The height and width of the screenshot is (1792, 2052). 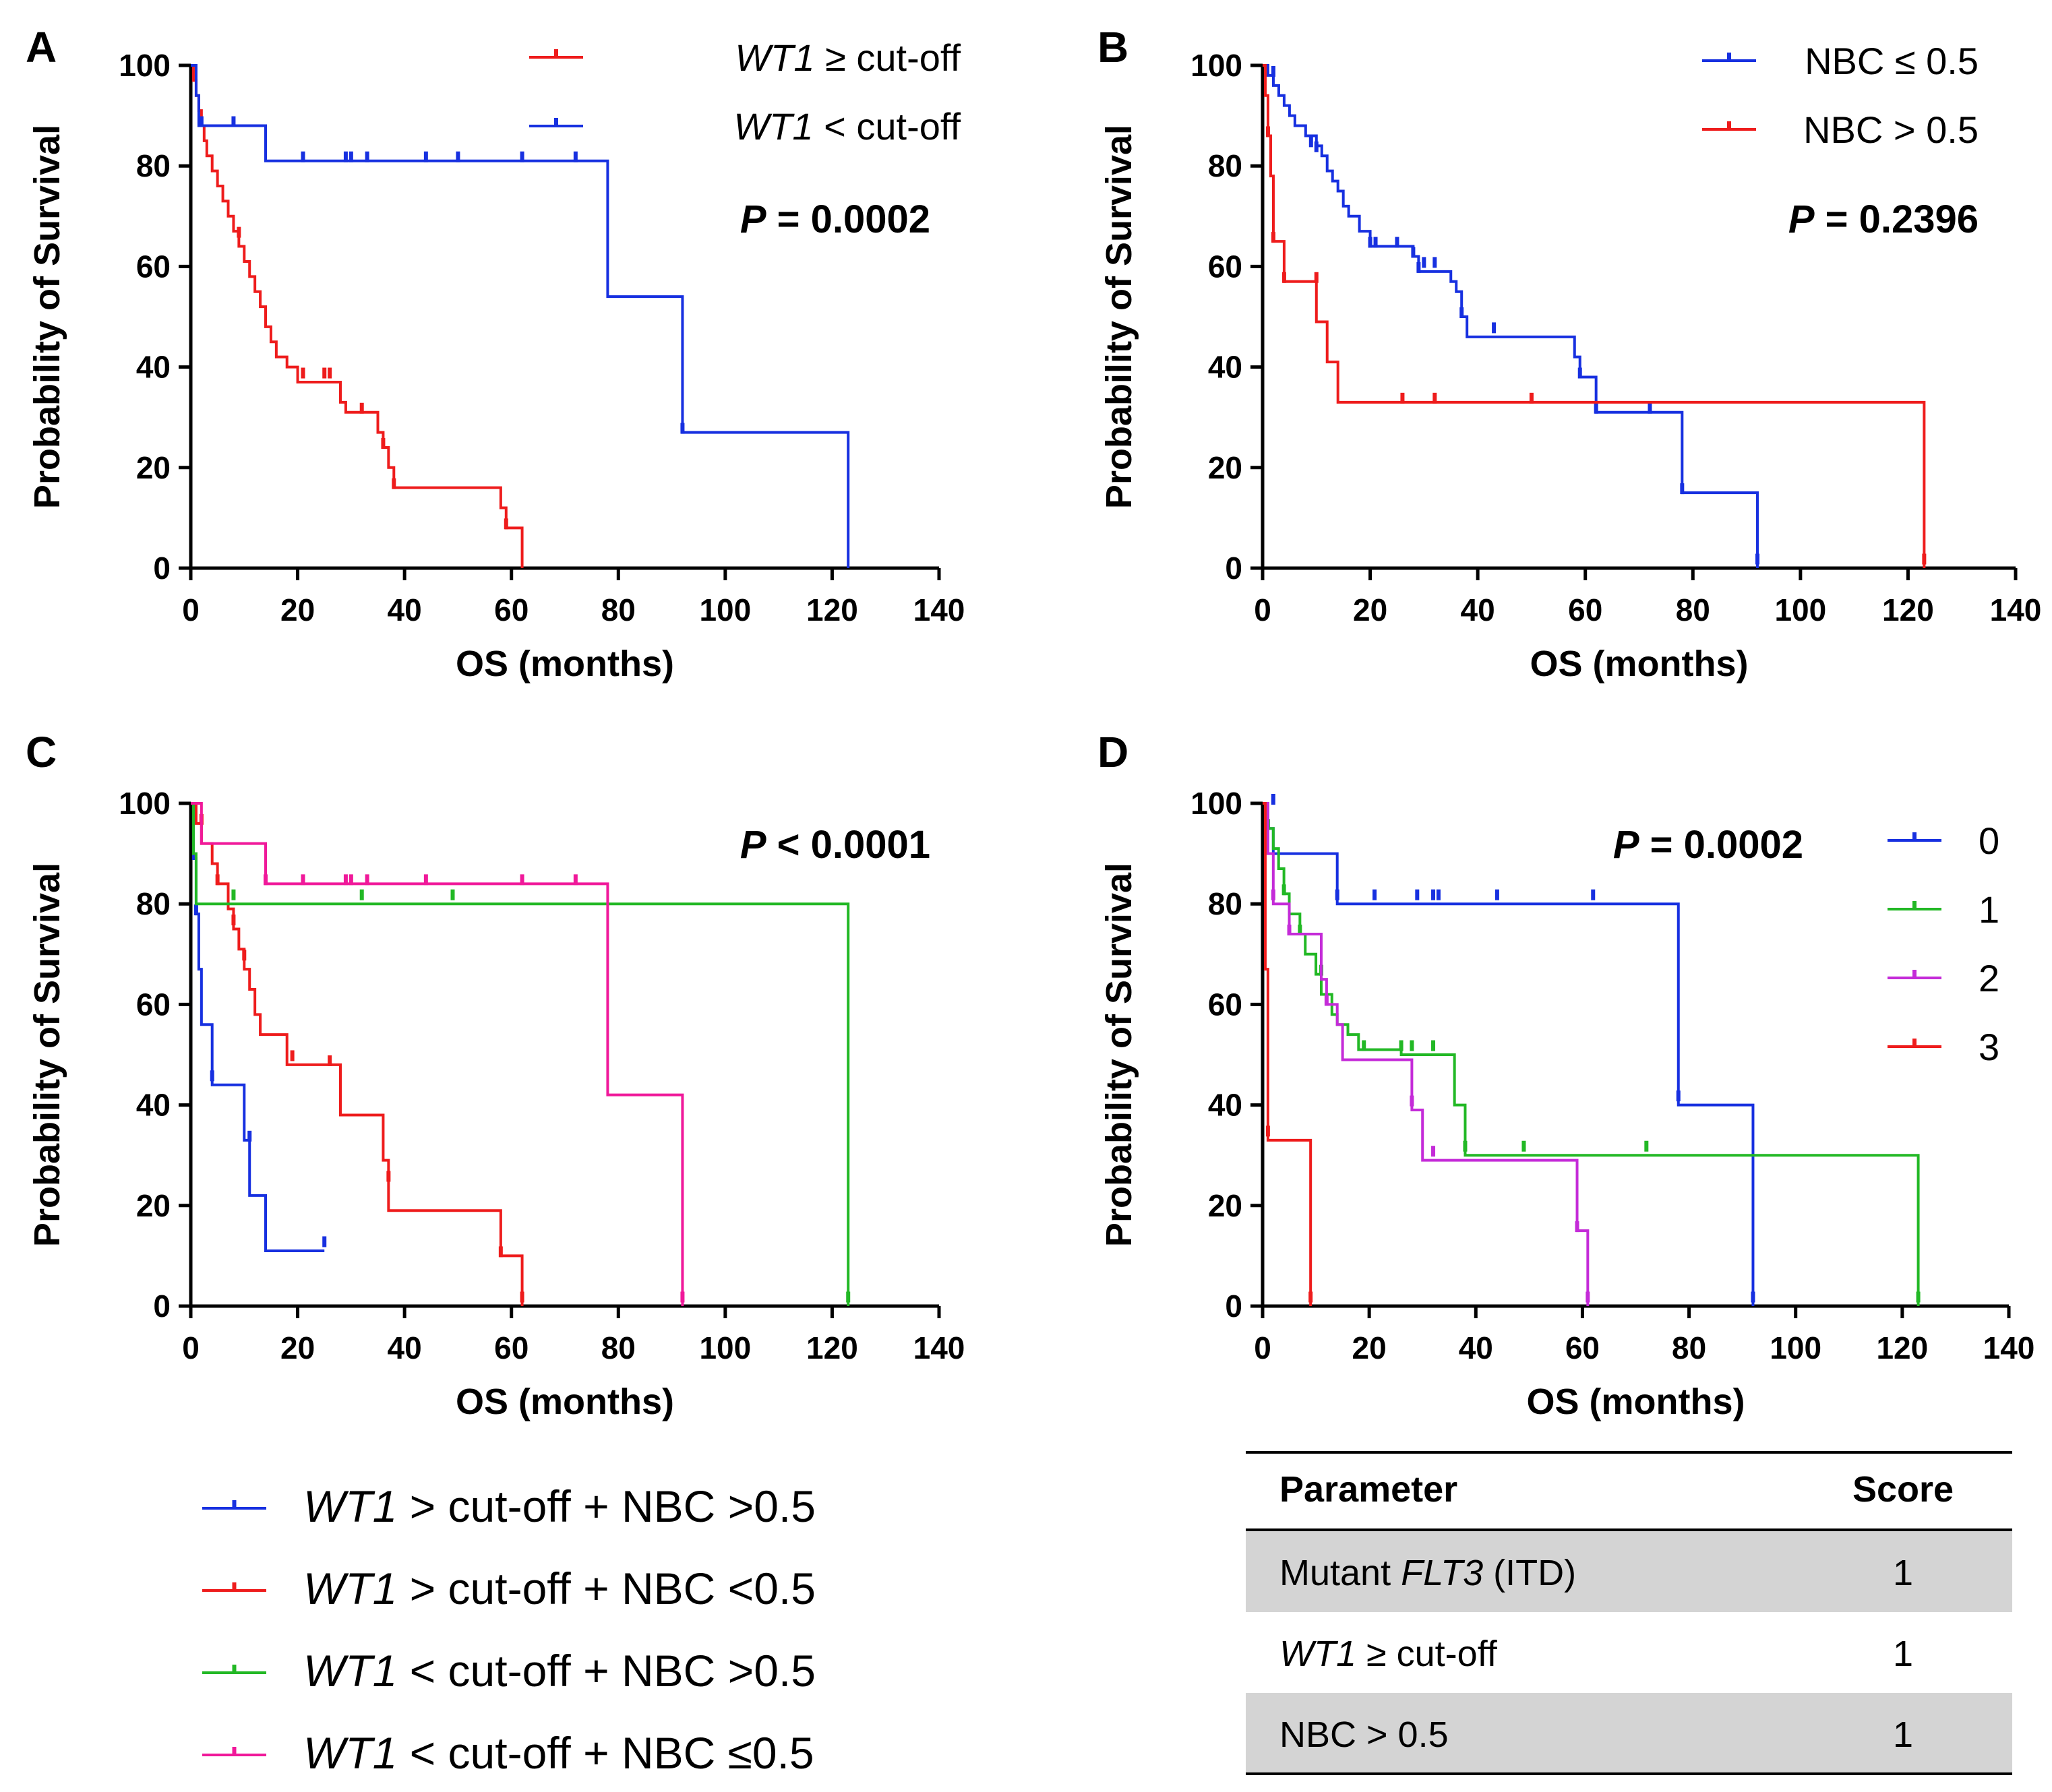 I want to click on parameter-text: ≥ cut-off, so click(x=1427, y=1654).